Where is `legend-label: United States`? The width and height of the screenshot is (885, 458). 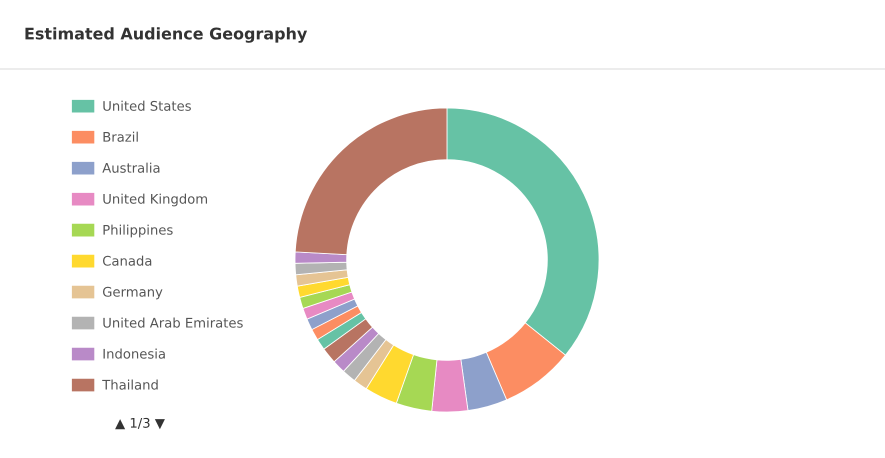
legend-label: United States is located at coordinates (147, 105).